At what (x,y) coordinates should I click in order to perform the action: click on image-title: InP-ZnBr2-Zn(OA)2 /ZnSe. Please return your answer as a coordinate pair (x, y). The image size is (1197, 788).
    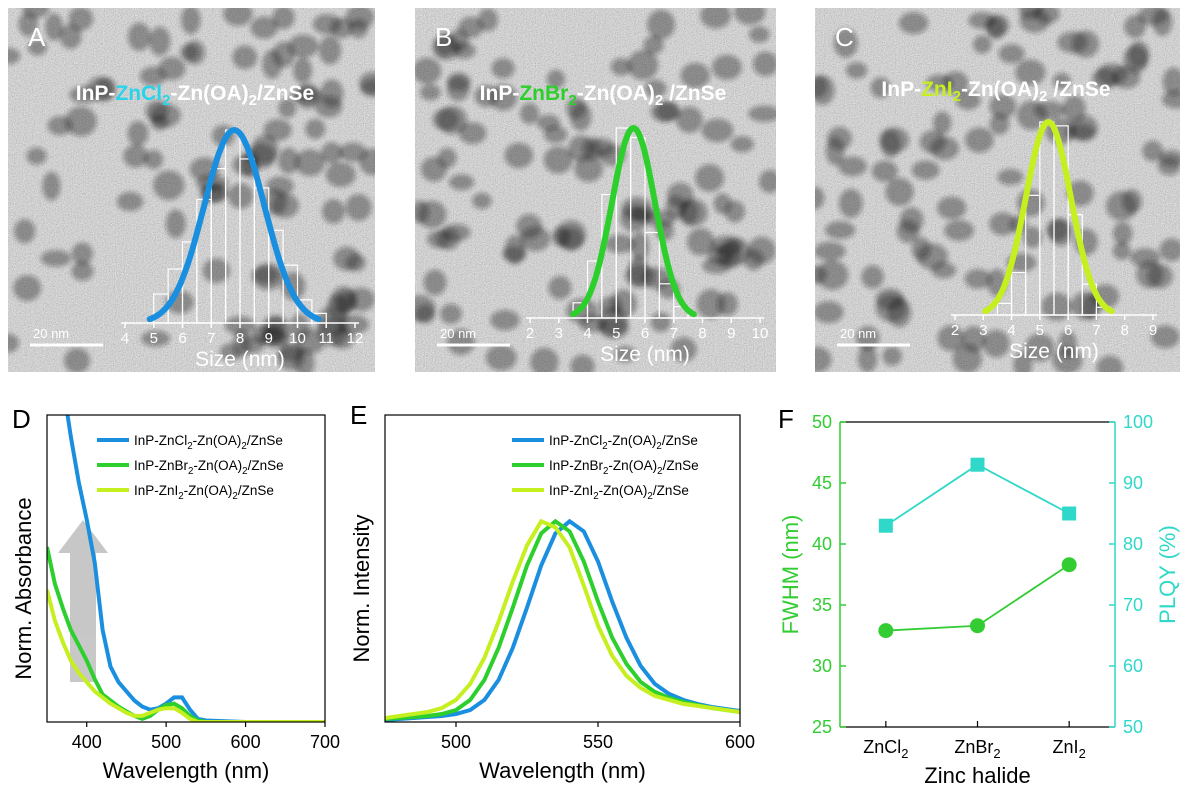
    Looking at the image, I should click on (603, 95).